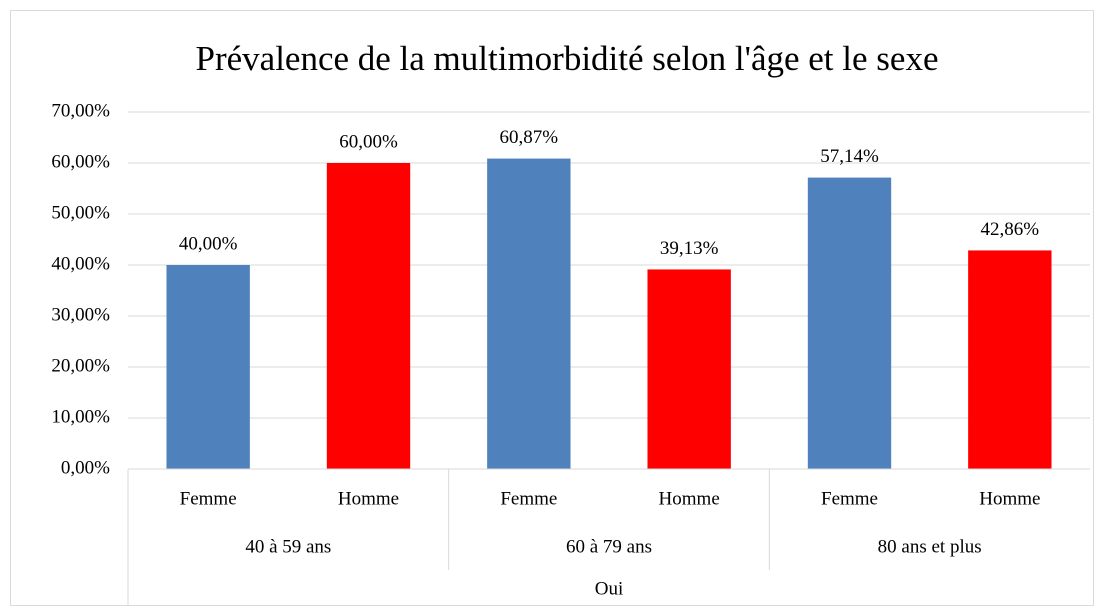 The image size is (1104, 612). What do you see at coordinates (368, 141) in the screenshot?
I see `data-label: 60,00%` at bounding box center [368, 141].